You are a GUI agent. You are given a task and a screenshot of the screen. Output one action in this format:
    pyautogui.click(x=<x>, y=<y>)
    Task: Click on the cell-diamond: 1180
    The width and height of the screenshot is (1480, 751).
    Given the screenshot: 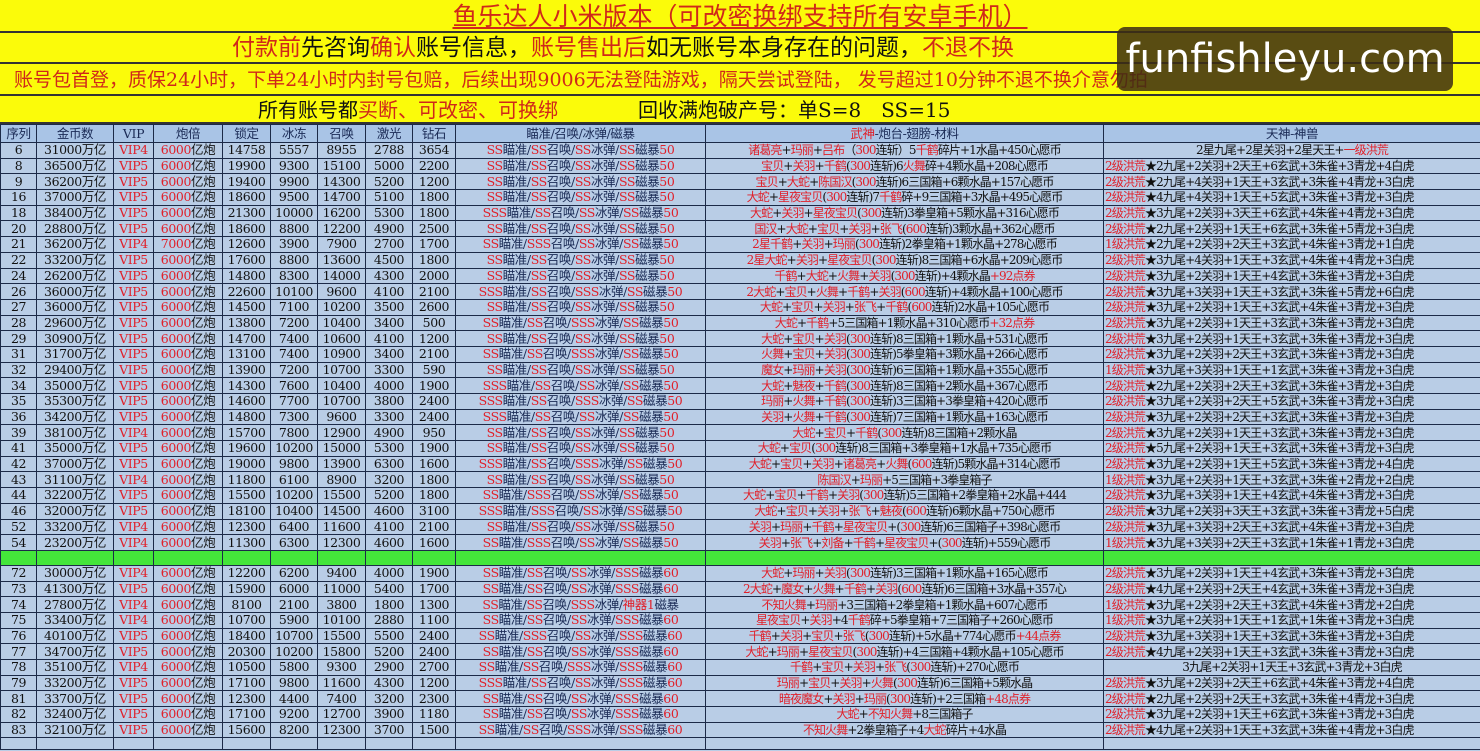 What is the action you would take?
    pyautogui.click(x=434, y=714)
    